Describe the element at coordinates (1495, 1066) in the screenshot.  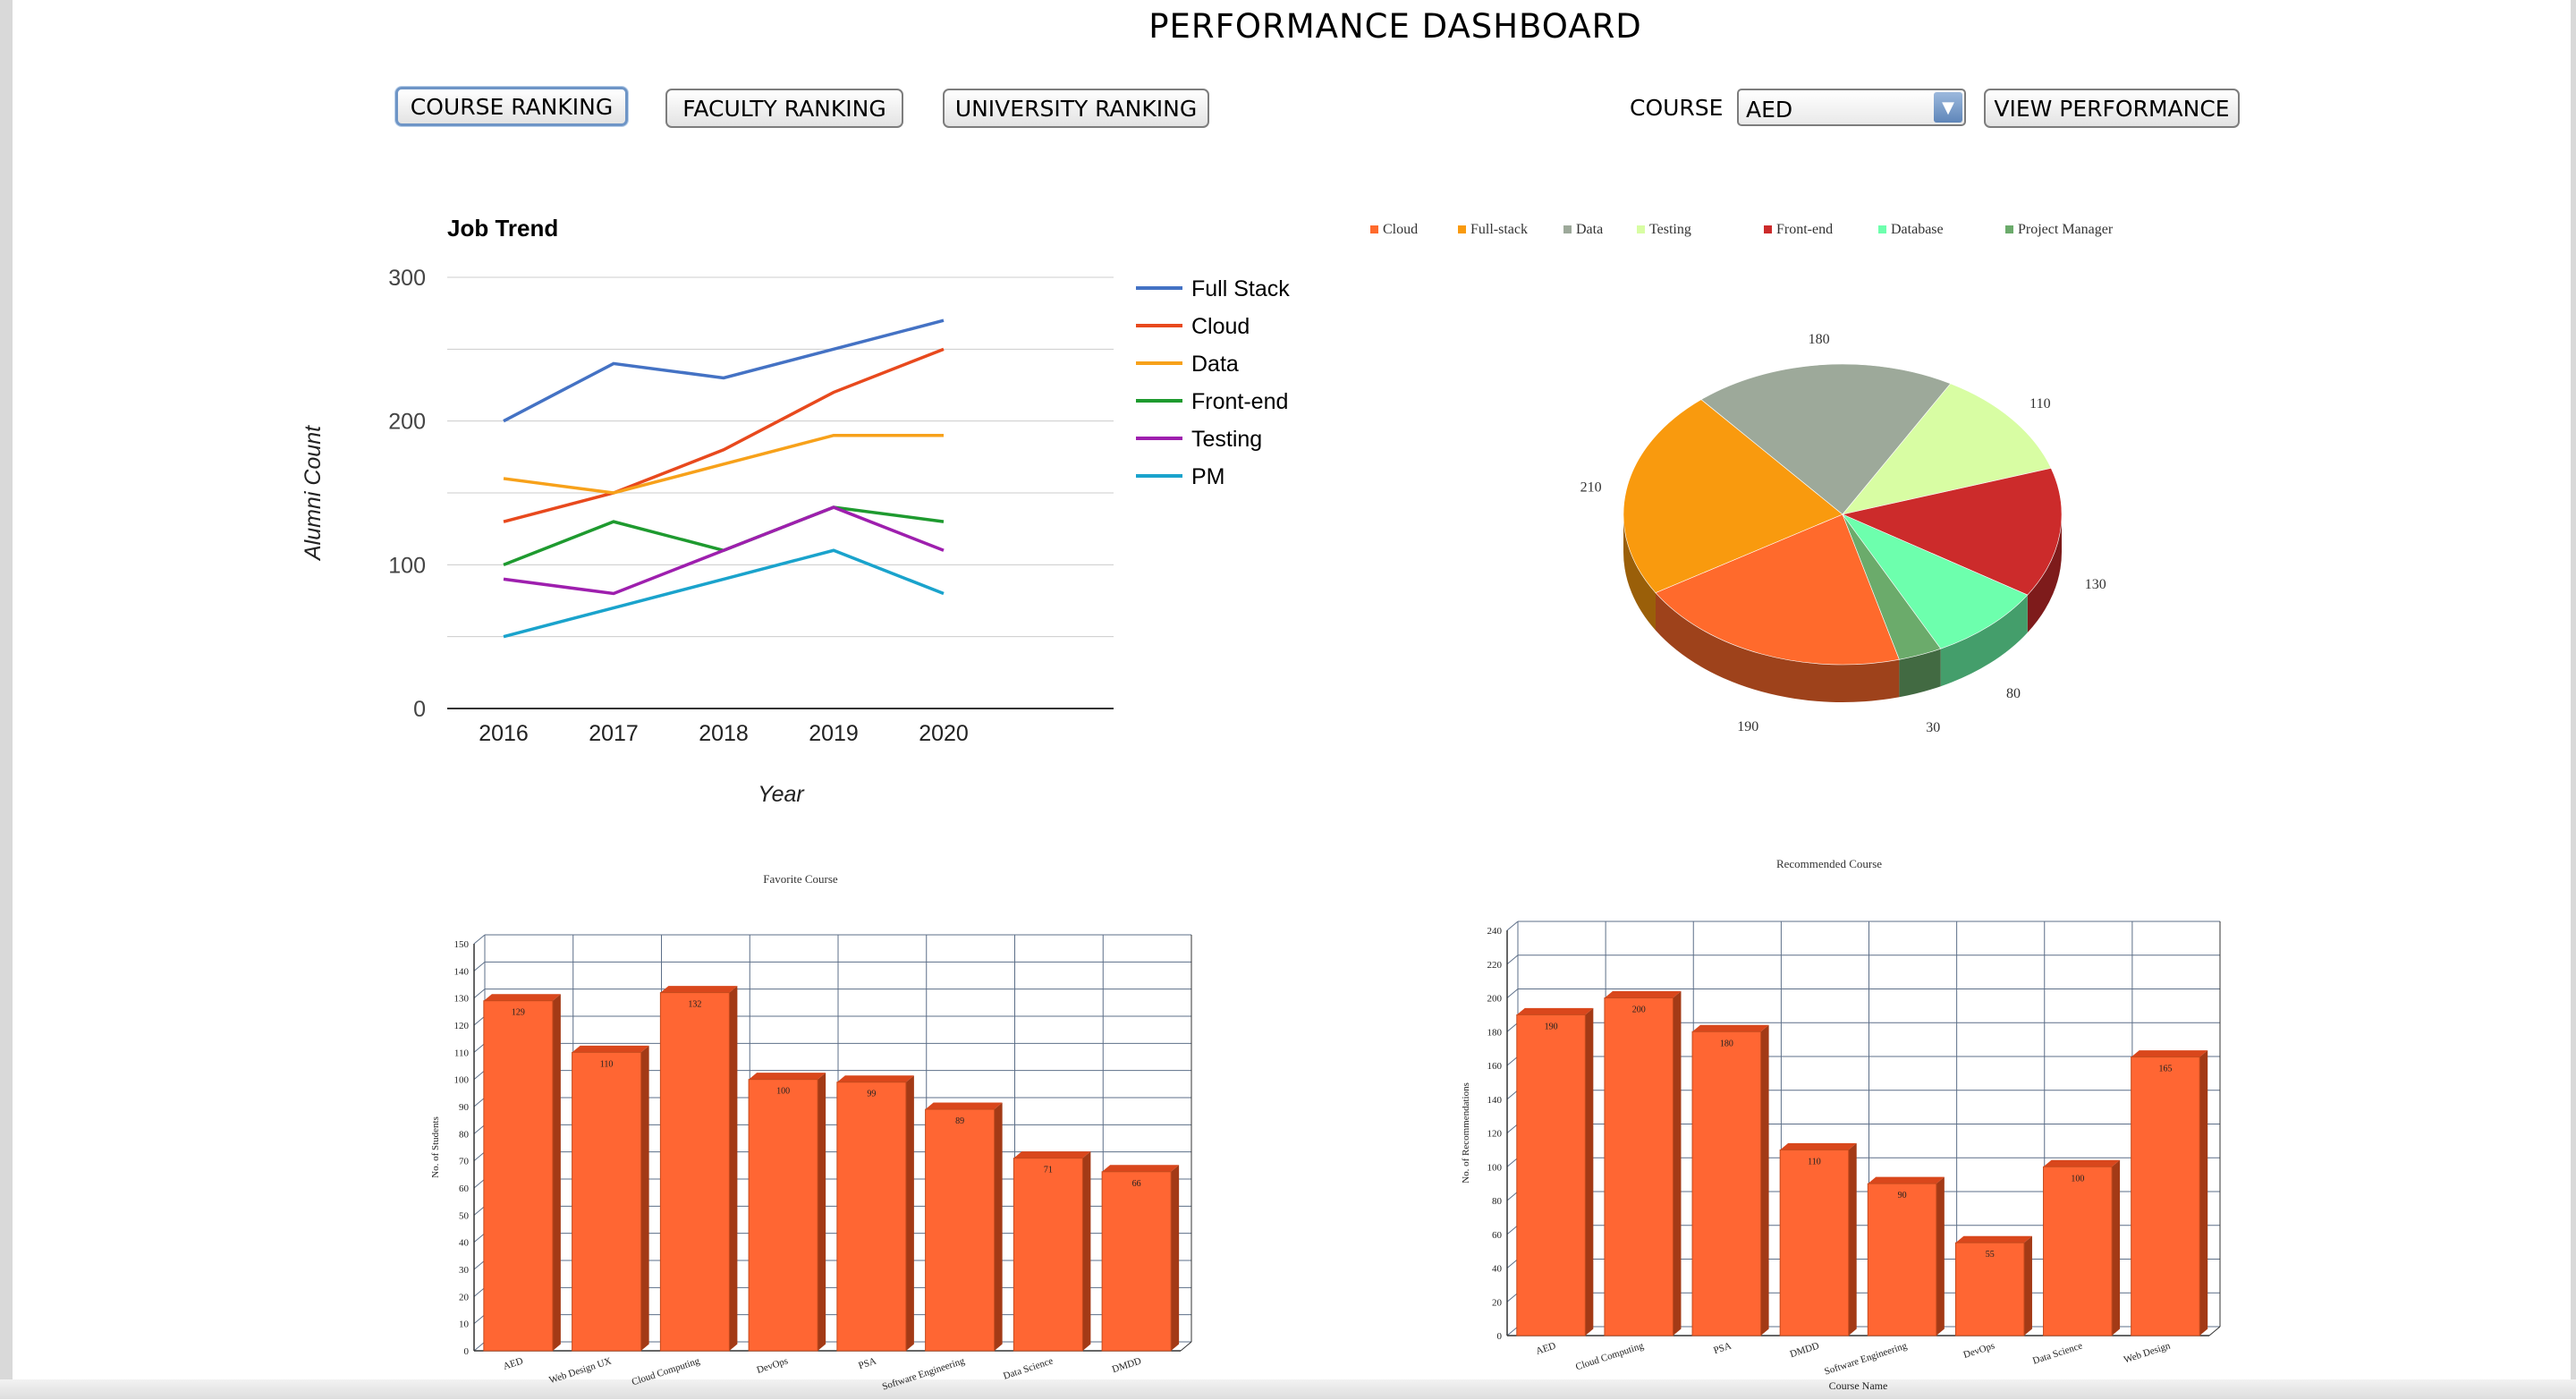
I see `y-tick-label: 160` at that location.